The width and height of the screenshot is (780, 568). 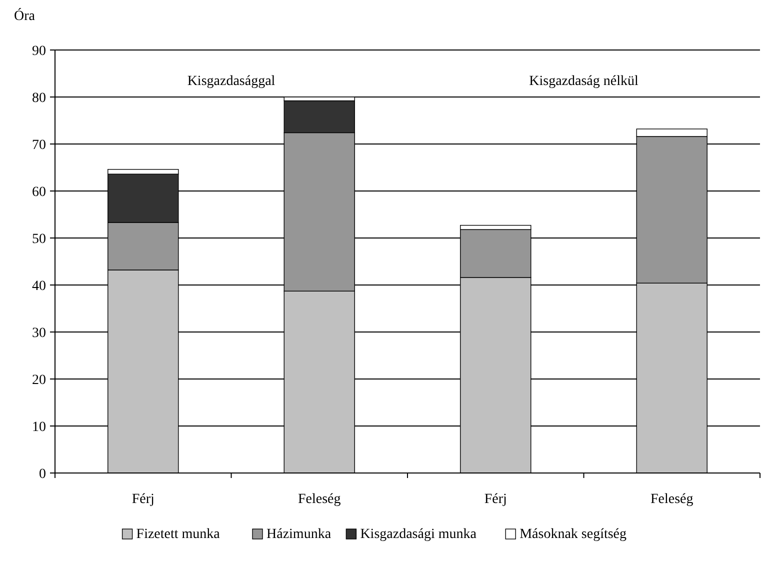 What do you see at coordinates (39, 98) in the screenshot?
I see `y-tick-label: 80` at bounding box center [39, 98].